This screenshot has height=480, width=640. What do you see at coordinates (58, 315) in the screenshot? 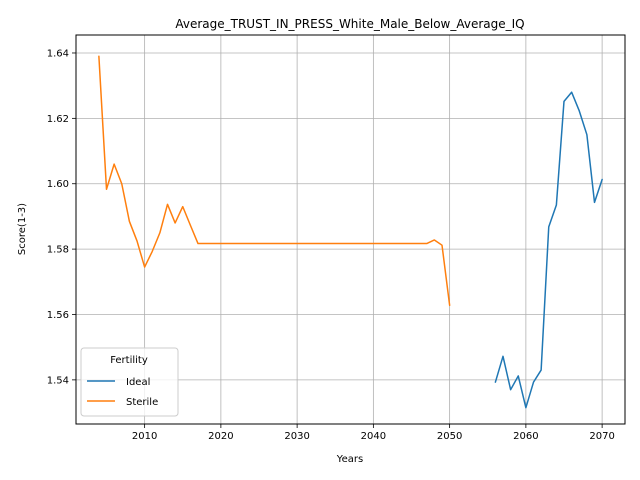
I see `y-tick-label: 1.56` at bounding box center [58, 315].